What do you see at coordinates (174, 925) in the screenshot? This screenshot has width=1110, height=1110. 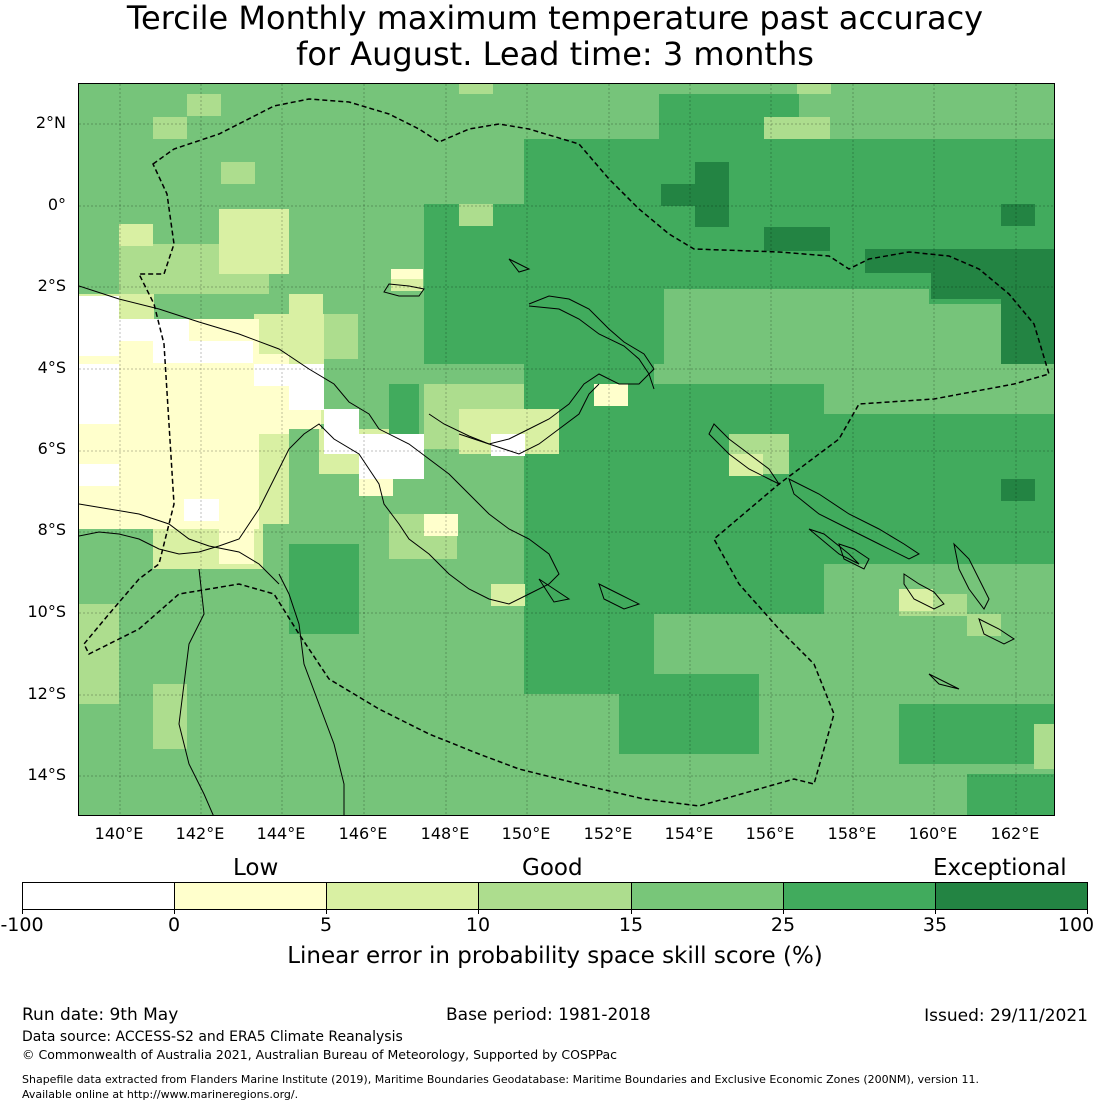 I see `colorbar-tick-0: 0` at bounding box center [174, 925].